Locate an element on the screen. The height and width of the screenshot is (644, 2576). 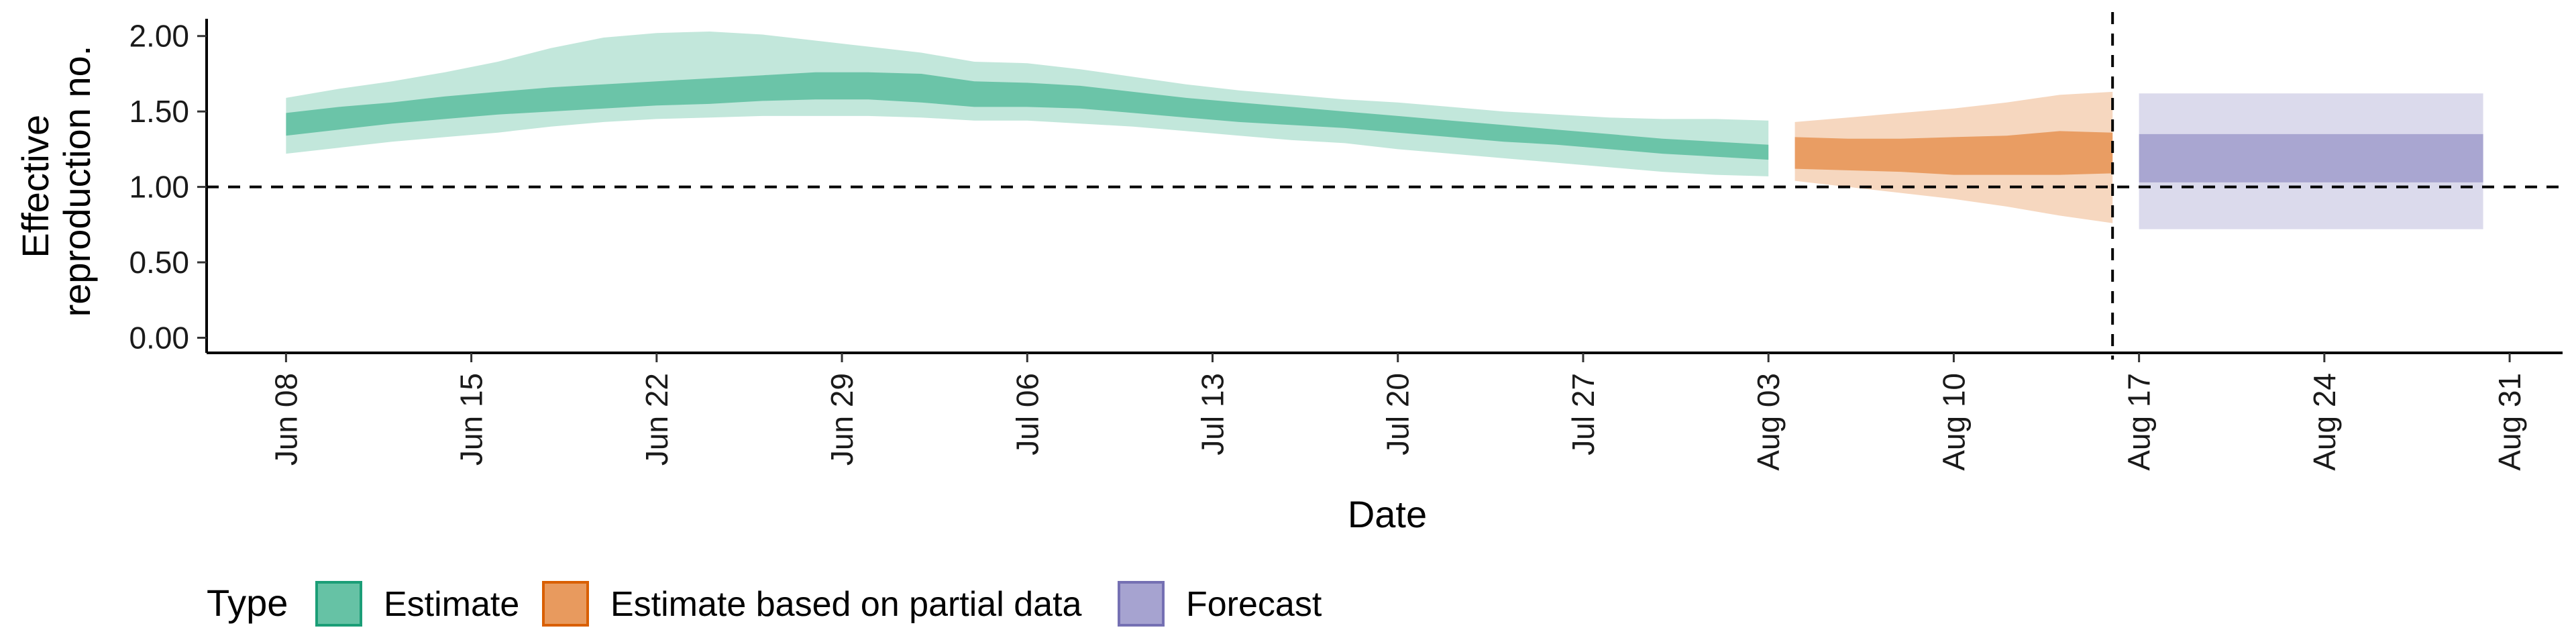
median-band-forecast is located at coordinates (2311, 157).